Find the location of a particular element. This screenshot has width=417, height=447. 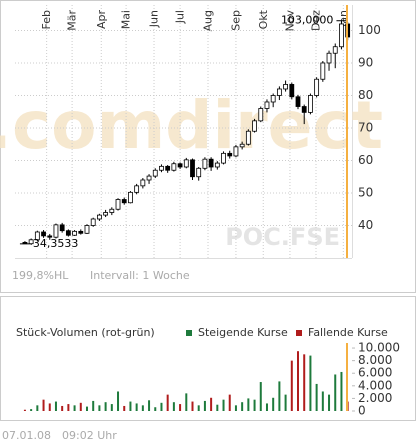

annotation: 103,0000 is located at coordinates (307, 20).